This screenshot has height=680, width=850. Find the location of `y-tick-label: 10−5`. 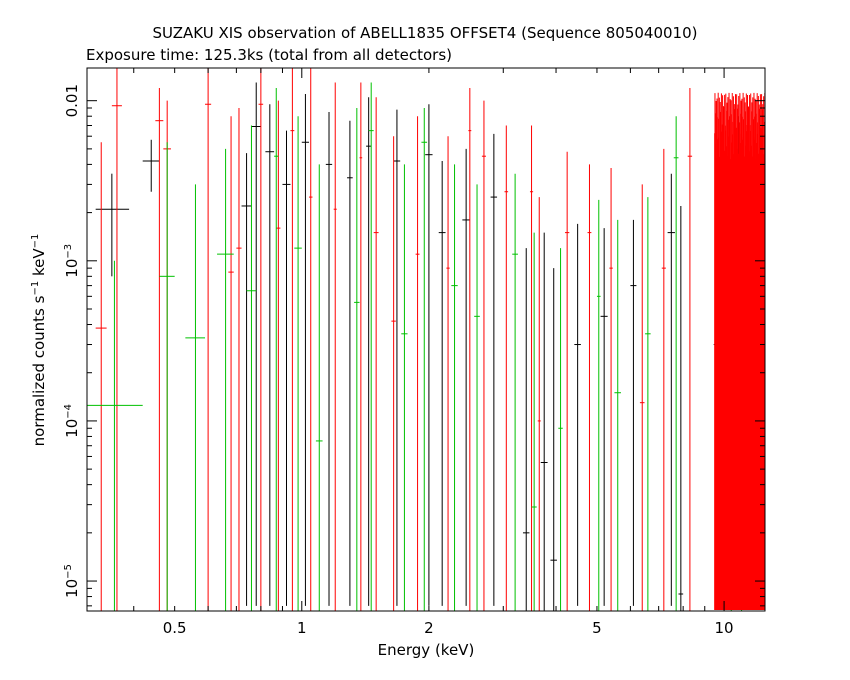

y-tick-label: 10−5 is located at coordinates (72, 581).